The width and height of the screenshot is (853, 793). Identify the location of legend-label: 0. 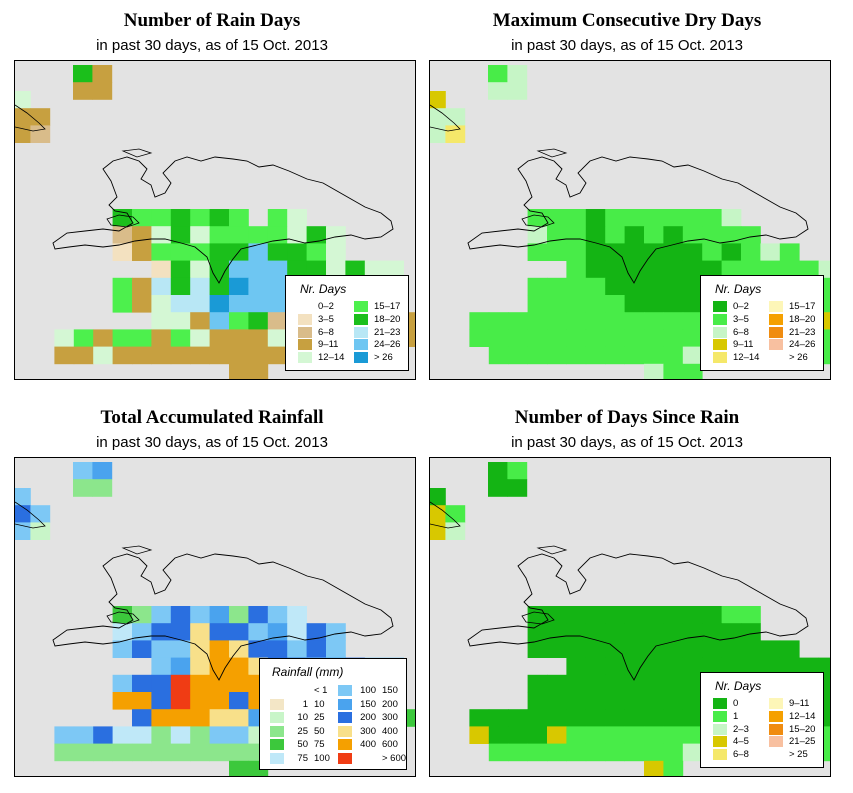
(736, 703).